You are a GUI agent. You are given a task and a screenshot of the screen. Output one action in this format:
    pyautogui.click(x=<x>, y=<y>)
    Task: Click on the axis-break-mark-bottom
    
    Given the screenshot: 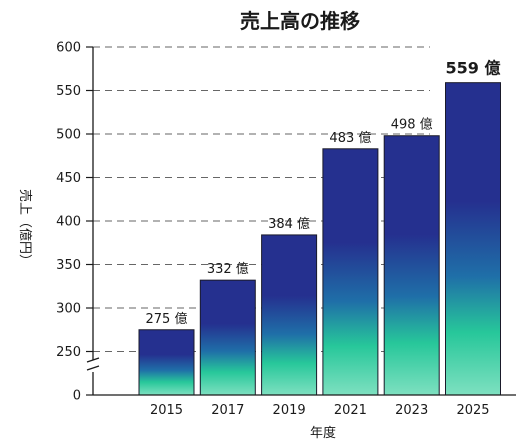 What is the action you would take?
    pyautogui.click(x=93, y=368)
    